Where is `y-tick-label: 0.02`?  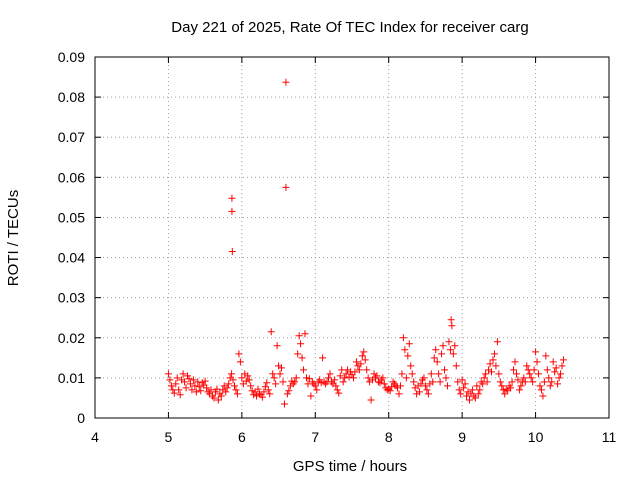 y-tick-label: 0.02 is located at coordinates (71, 338).